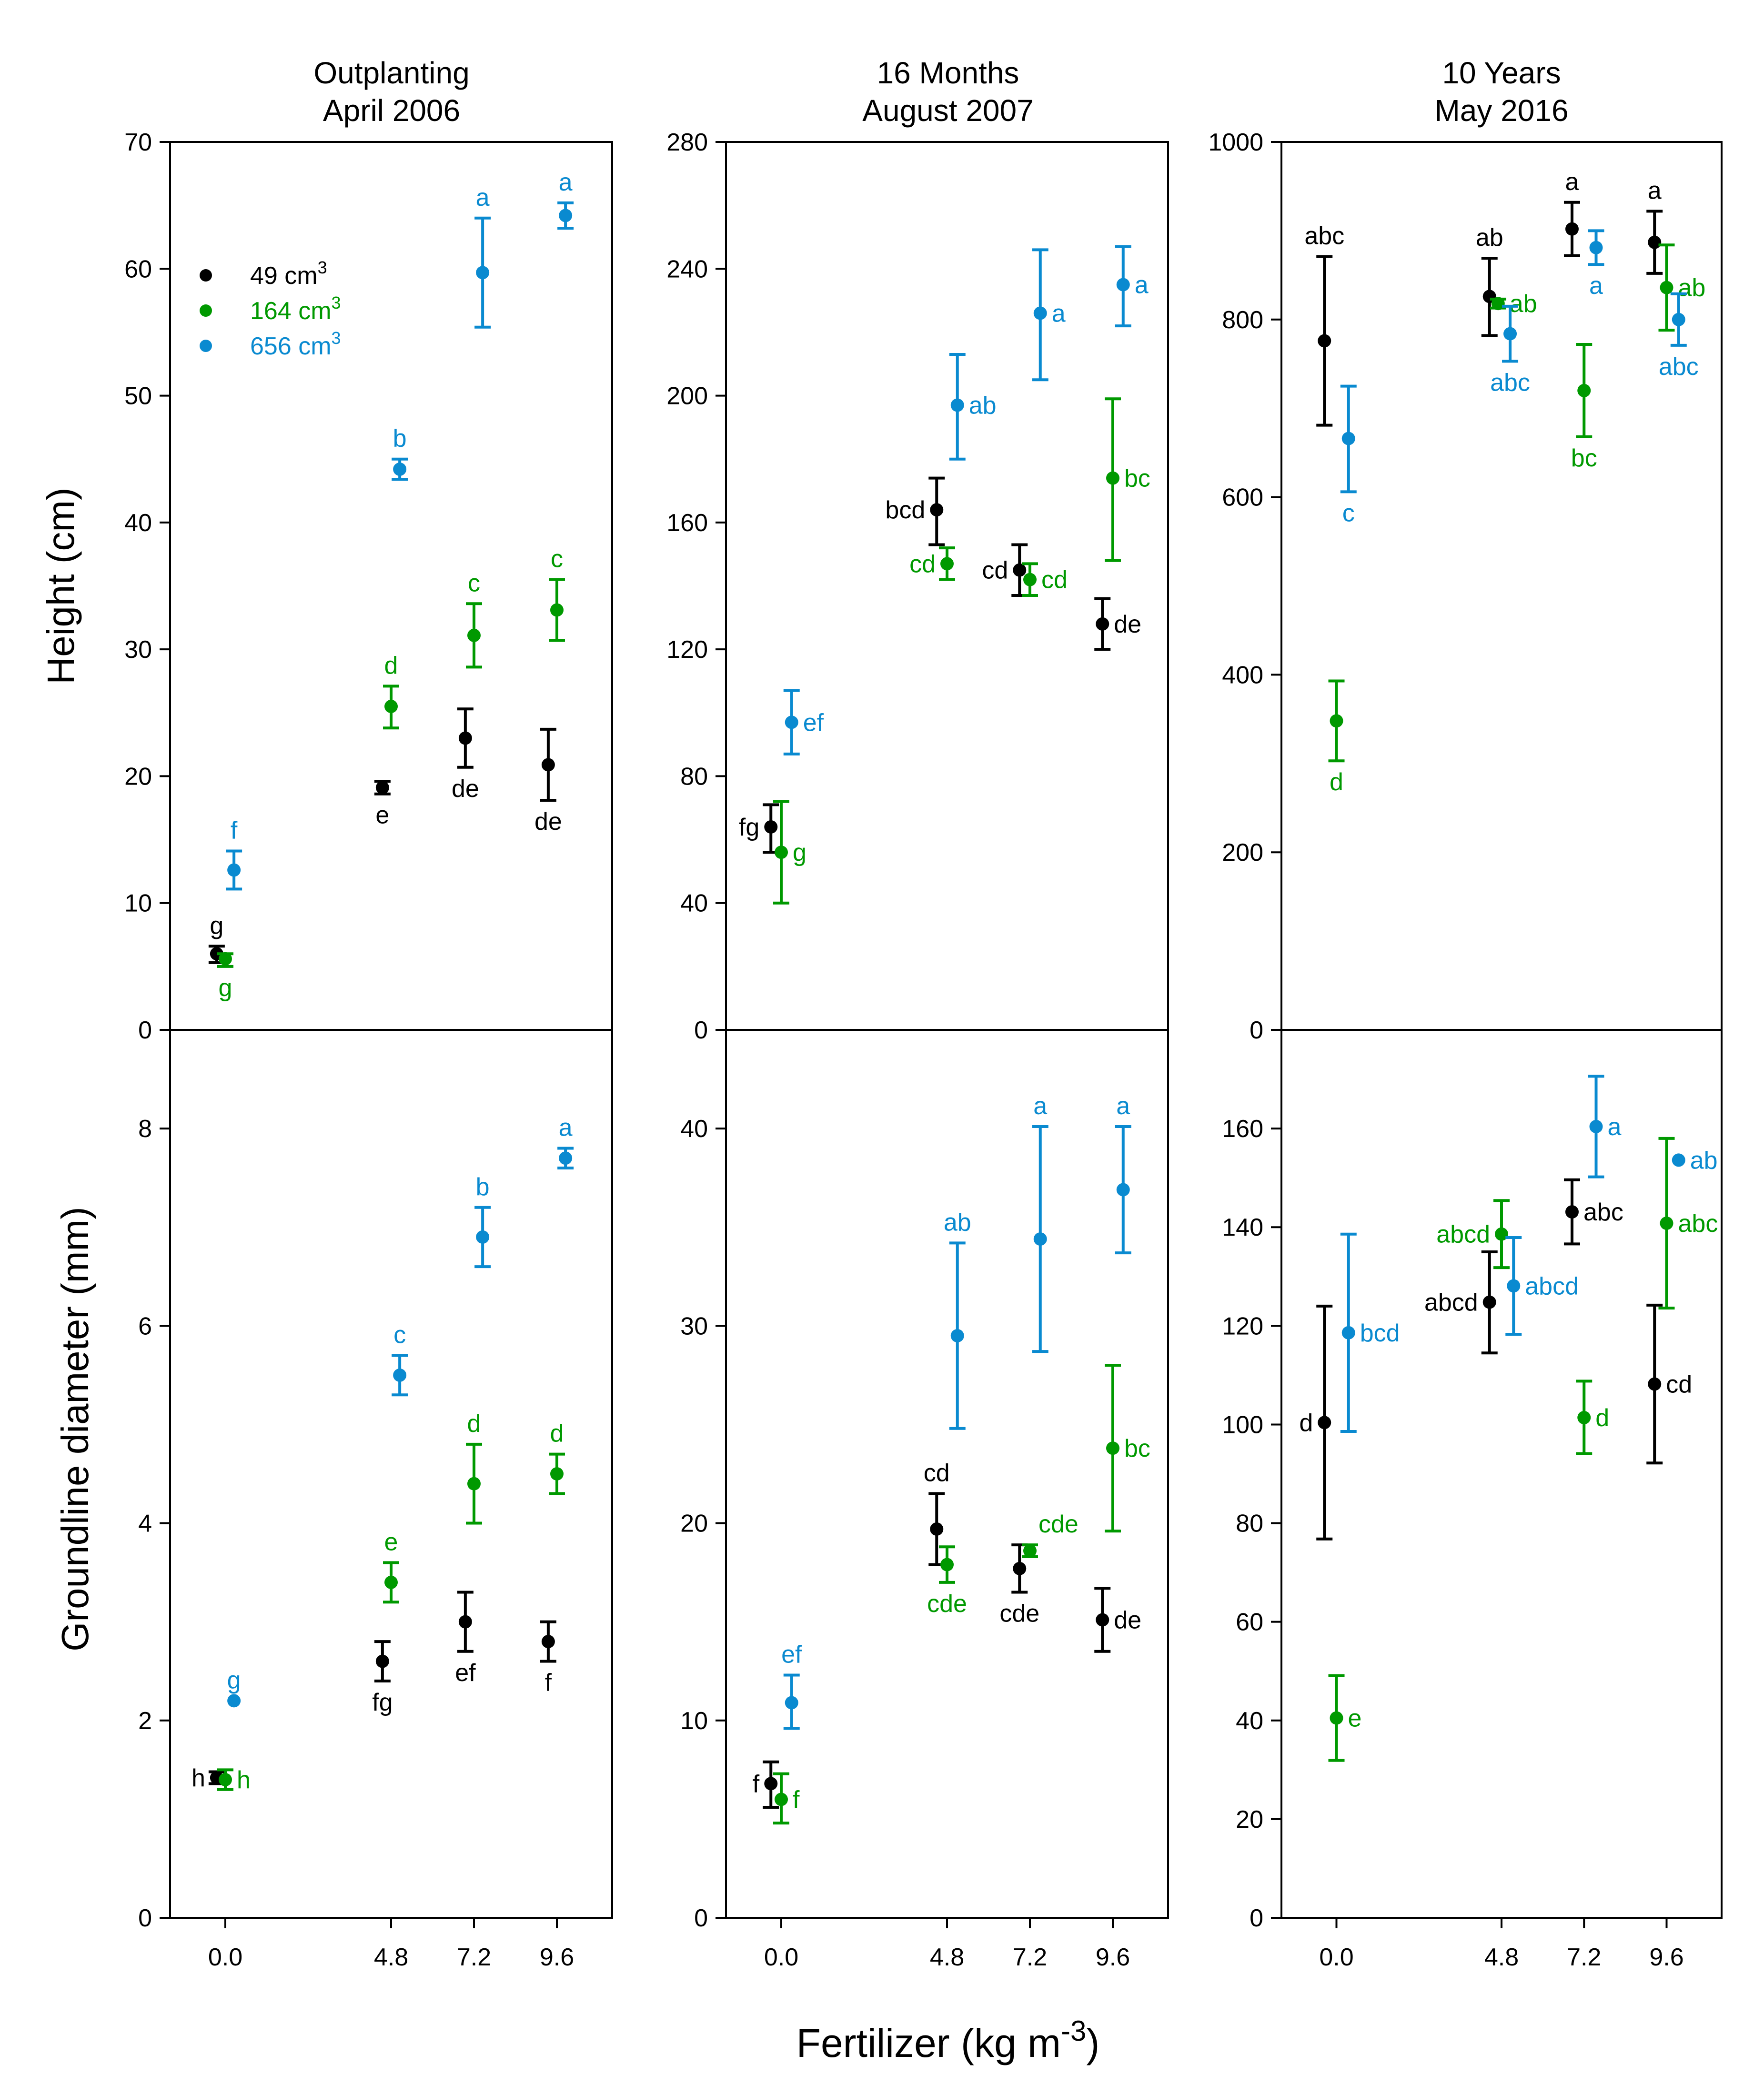 The height and width of the screenshot is (2095, 1764). What do you see at coordinates (296, 309) in the screenshot?
I see `legend-label-164: 164 cm3` at bounding box center [296, 309].